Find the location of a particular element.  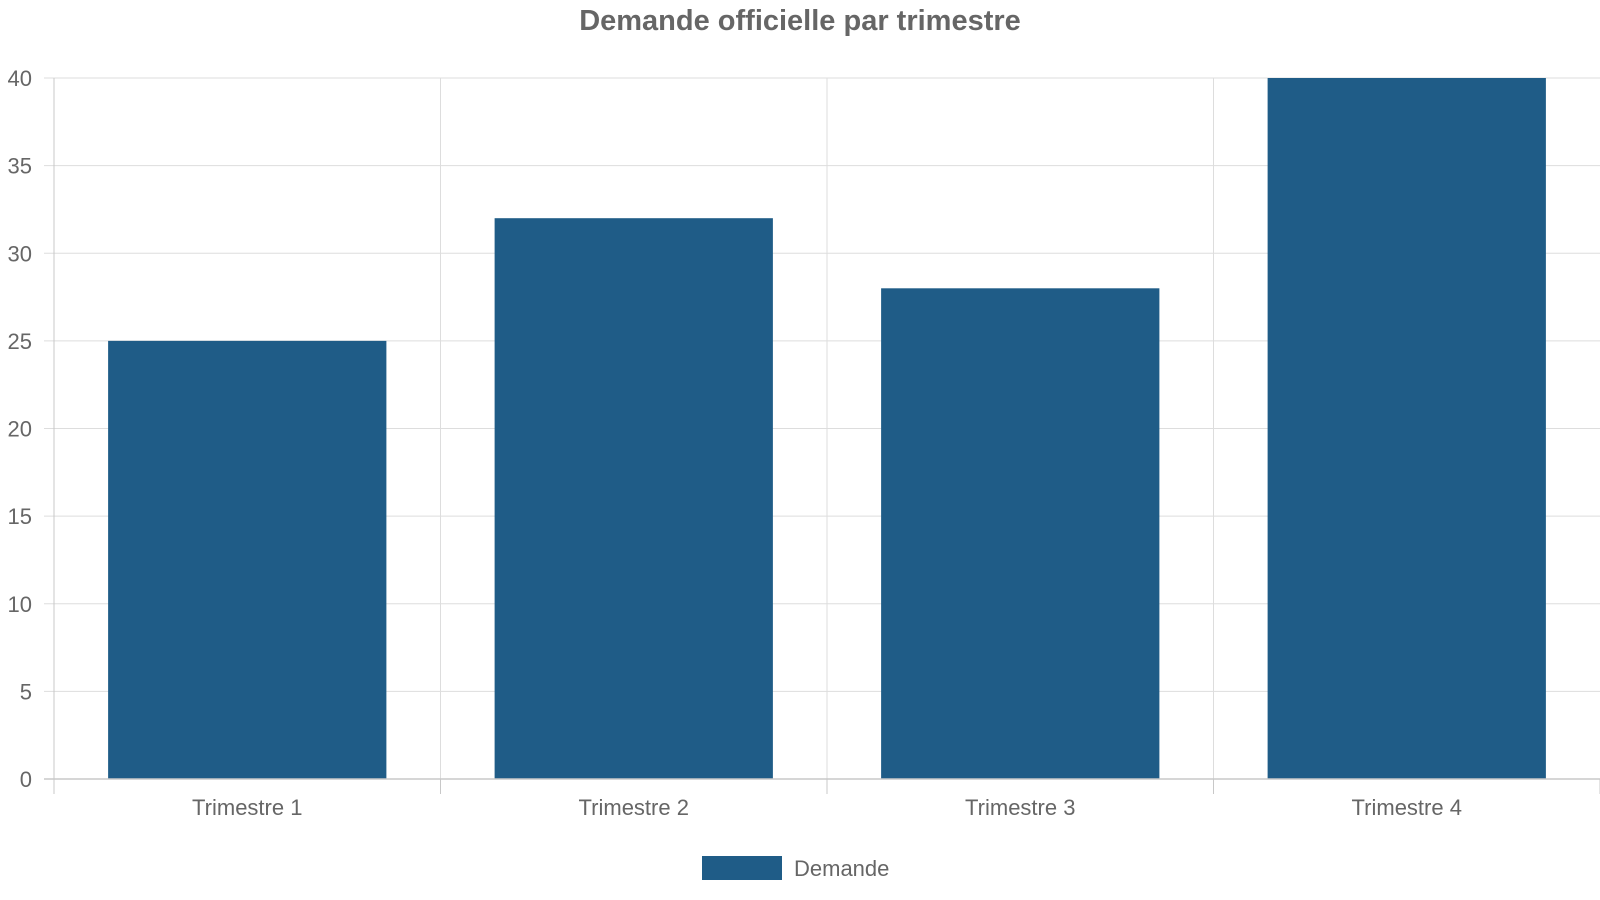

x-tick-label: Trimestre 4 is located at coordinates (1407, 807).